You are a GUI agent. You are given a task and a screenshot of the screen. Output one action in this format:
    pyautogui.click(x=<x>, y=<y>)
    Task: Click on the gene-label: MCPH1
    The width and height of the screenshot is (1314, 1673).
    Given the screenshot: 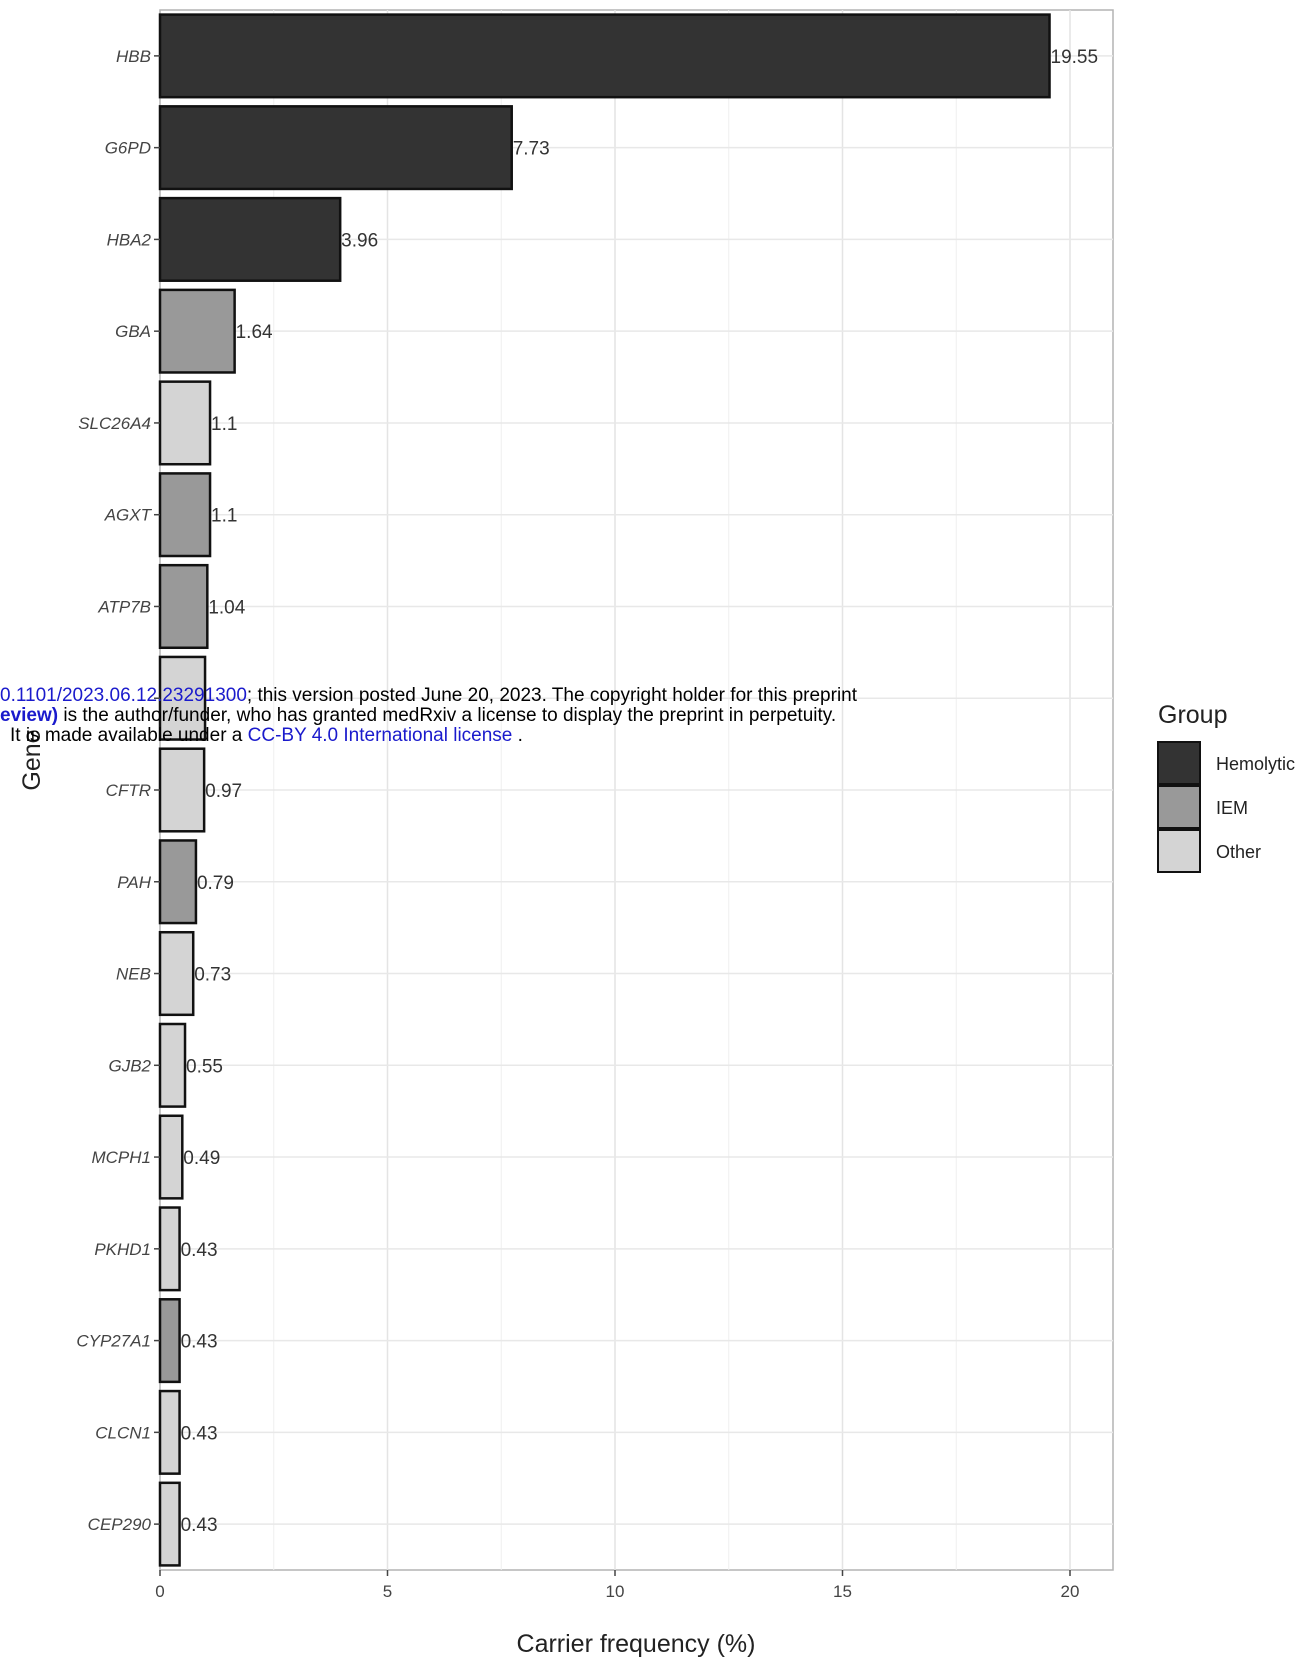 What is the action you would take?
    pyautogui.click(x=121, y=1157)
    